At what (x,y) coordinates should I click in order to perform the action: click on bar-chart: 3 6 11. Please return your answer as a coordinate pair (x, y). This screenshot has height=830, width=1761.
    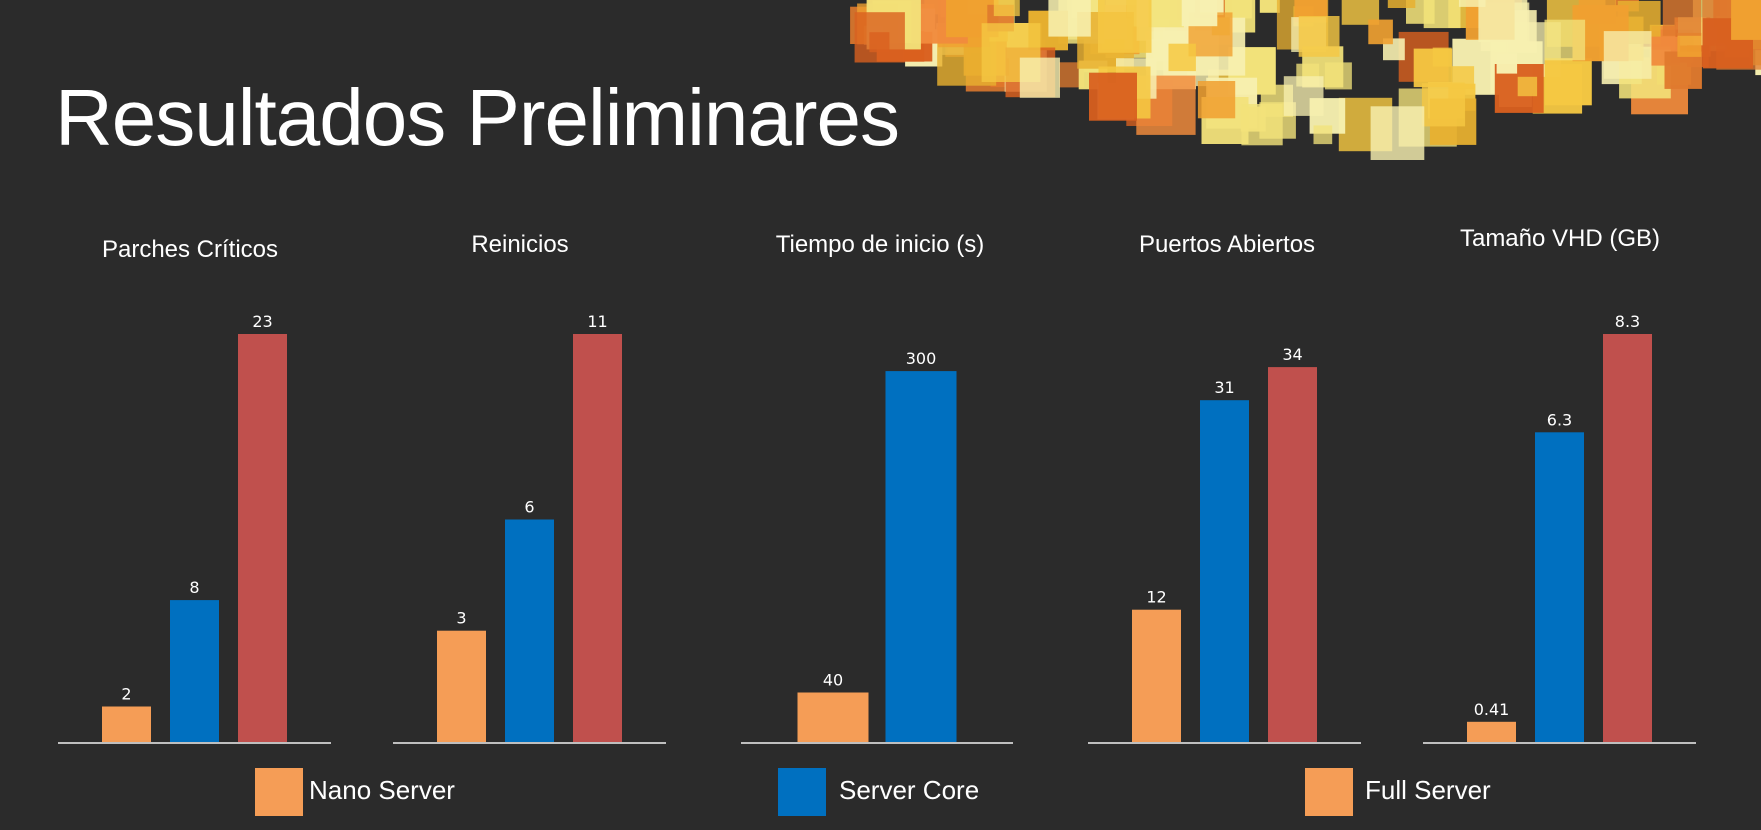
    Looking at the image, I should click on (529, 528).